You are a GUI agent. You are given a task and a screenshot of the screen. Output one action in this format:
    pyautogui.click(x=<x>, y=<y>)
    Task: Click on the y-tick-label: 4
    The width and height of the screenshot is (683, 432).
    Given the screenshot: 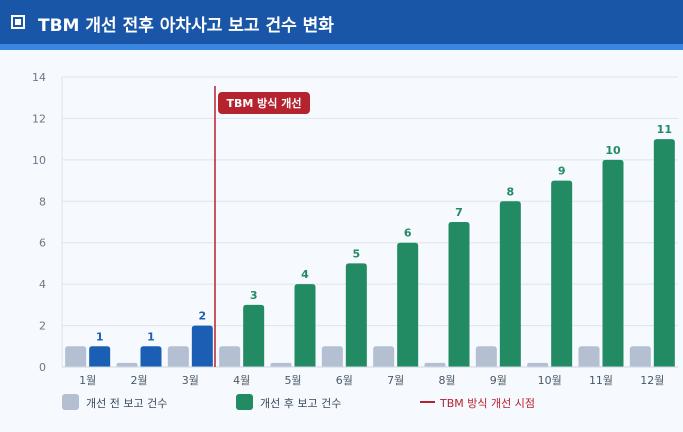 What is the action you would take?
    pyautogui.click(x=42, y=284)
    